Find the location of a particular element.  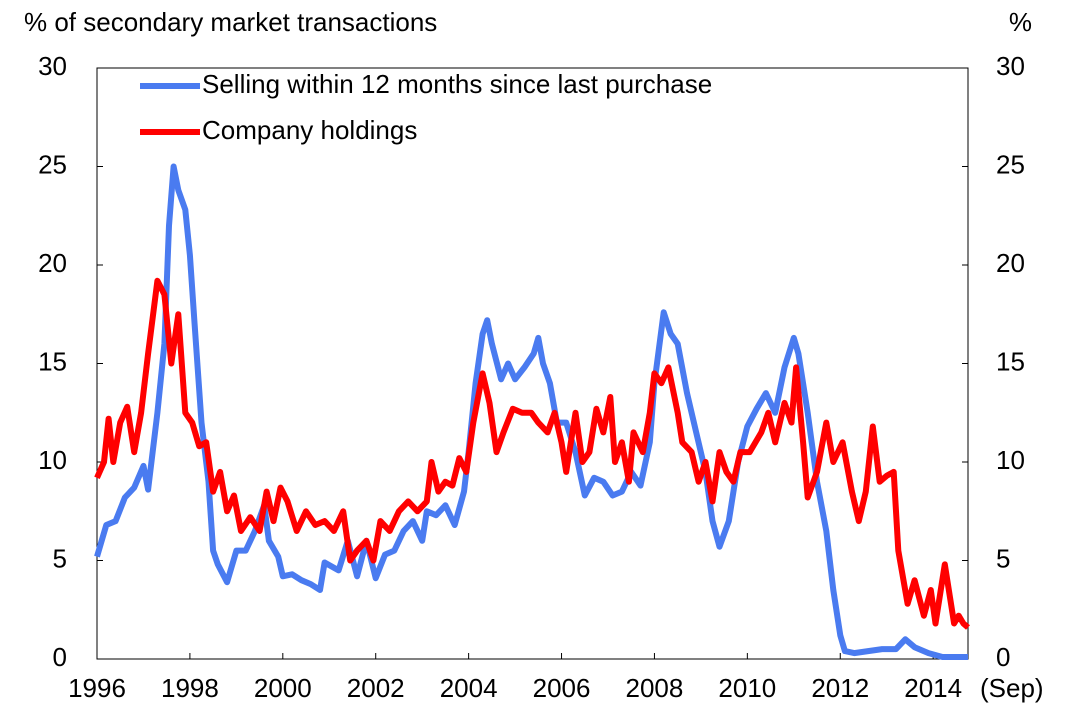

y2-tick-label: 5 is located at coordinates (1003, 558).